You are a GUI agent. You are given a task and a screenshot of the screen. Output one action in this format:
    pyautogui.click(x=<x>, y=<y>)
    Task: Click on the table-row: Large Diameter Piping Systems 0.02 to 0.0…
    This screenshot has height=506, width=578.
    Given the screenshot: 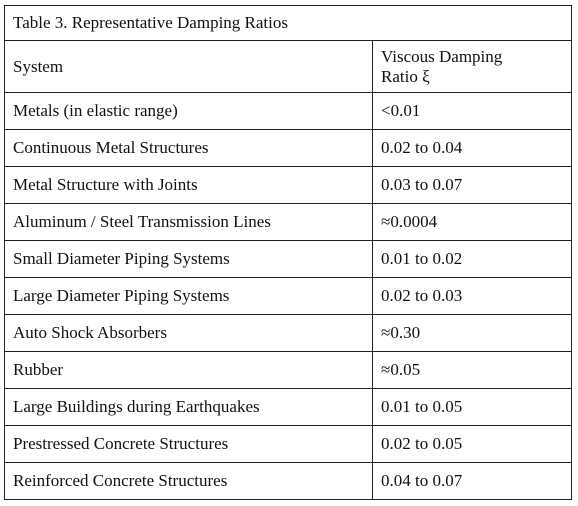 What is the action you would take?
    pyautogui.click(x=288, y=296)
    